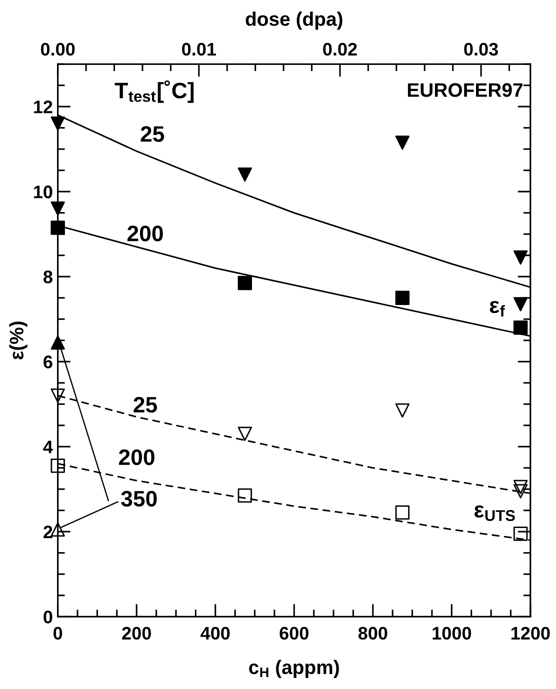 Image resolution: width=556 pixels, height=689 pixels. I want to click on annotation: 350, so click(139, 498).